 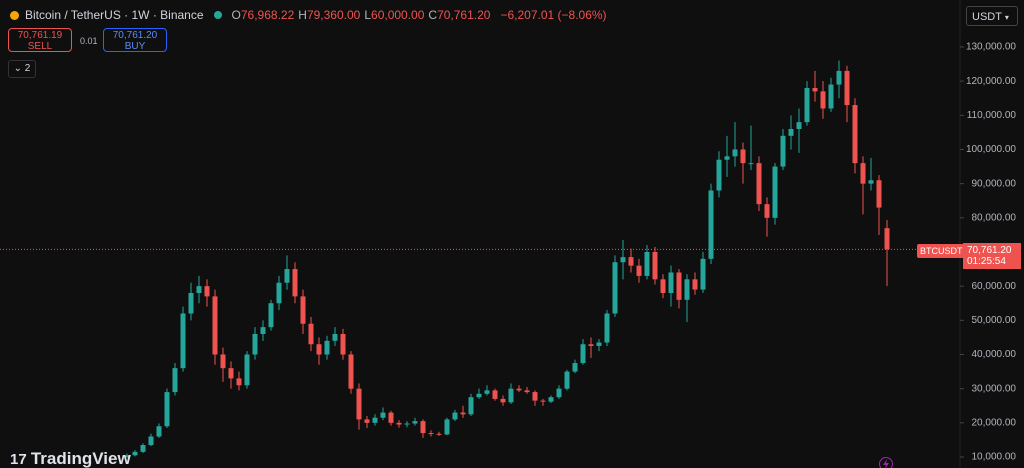 I want to click on dropdown-arrow: ▾, so click(x=1006, y=17).